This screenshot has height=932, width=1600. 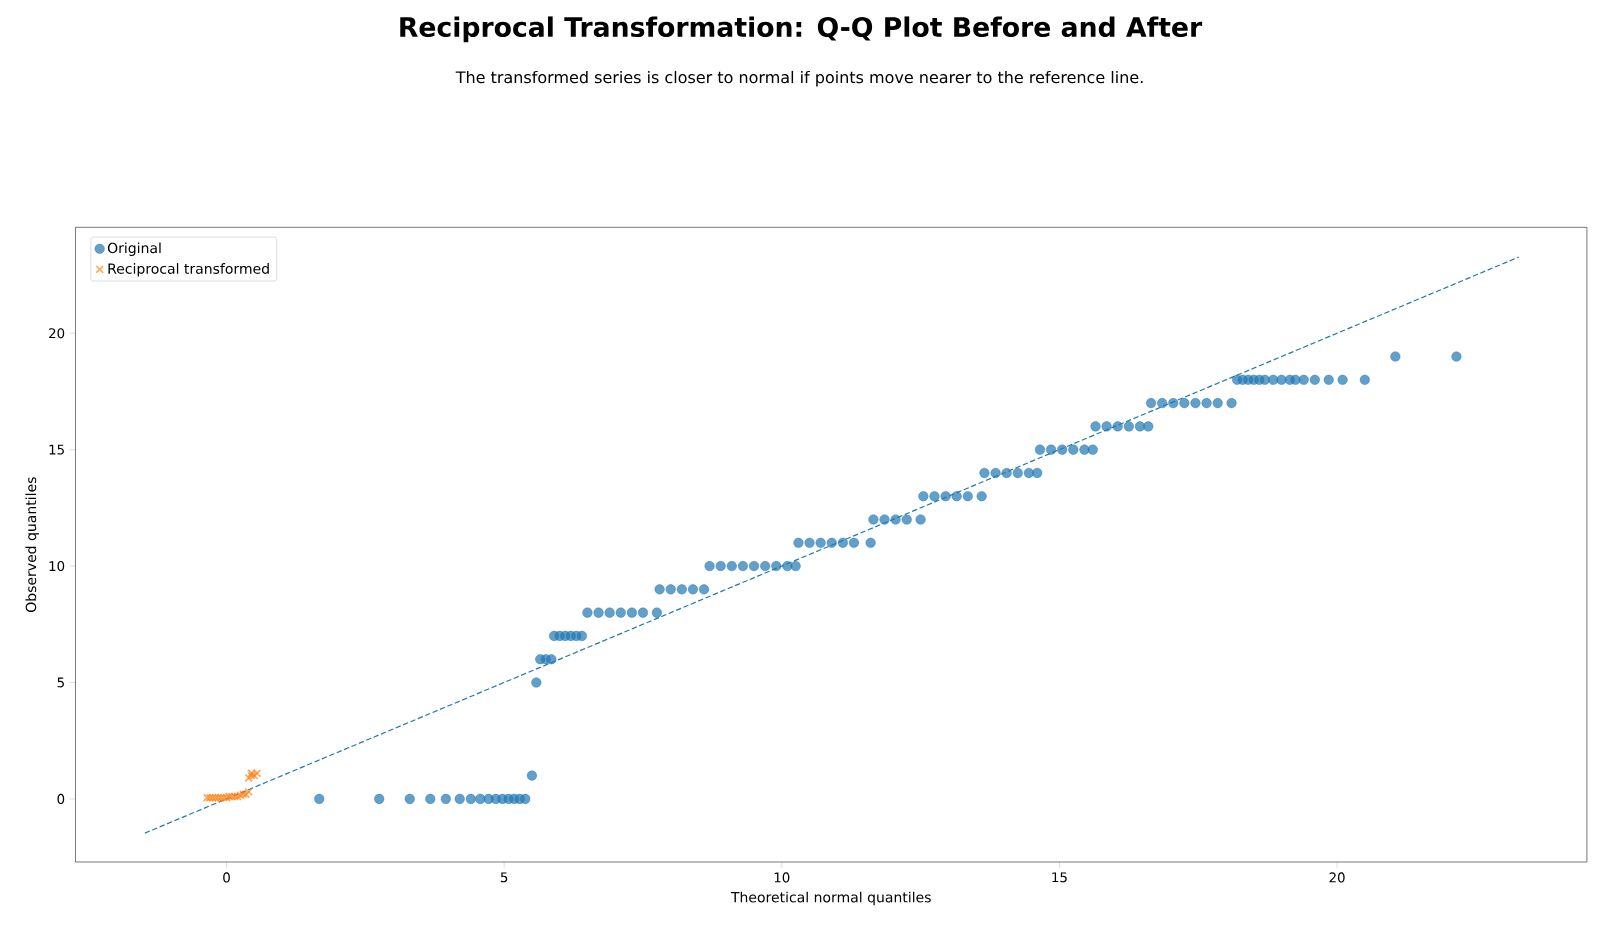 What do you see at coordinates (61, 798) in the screenshot?
I see `y-tick-label: 0` at bounding box center [61, 798].